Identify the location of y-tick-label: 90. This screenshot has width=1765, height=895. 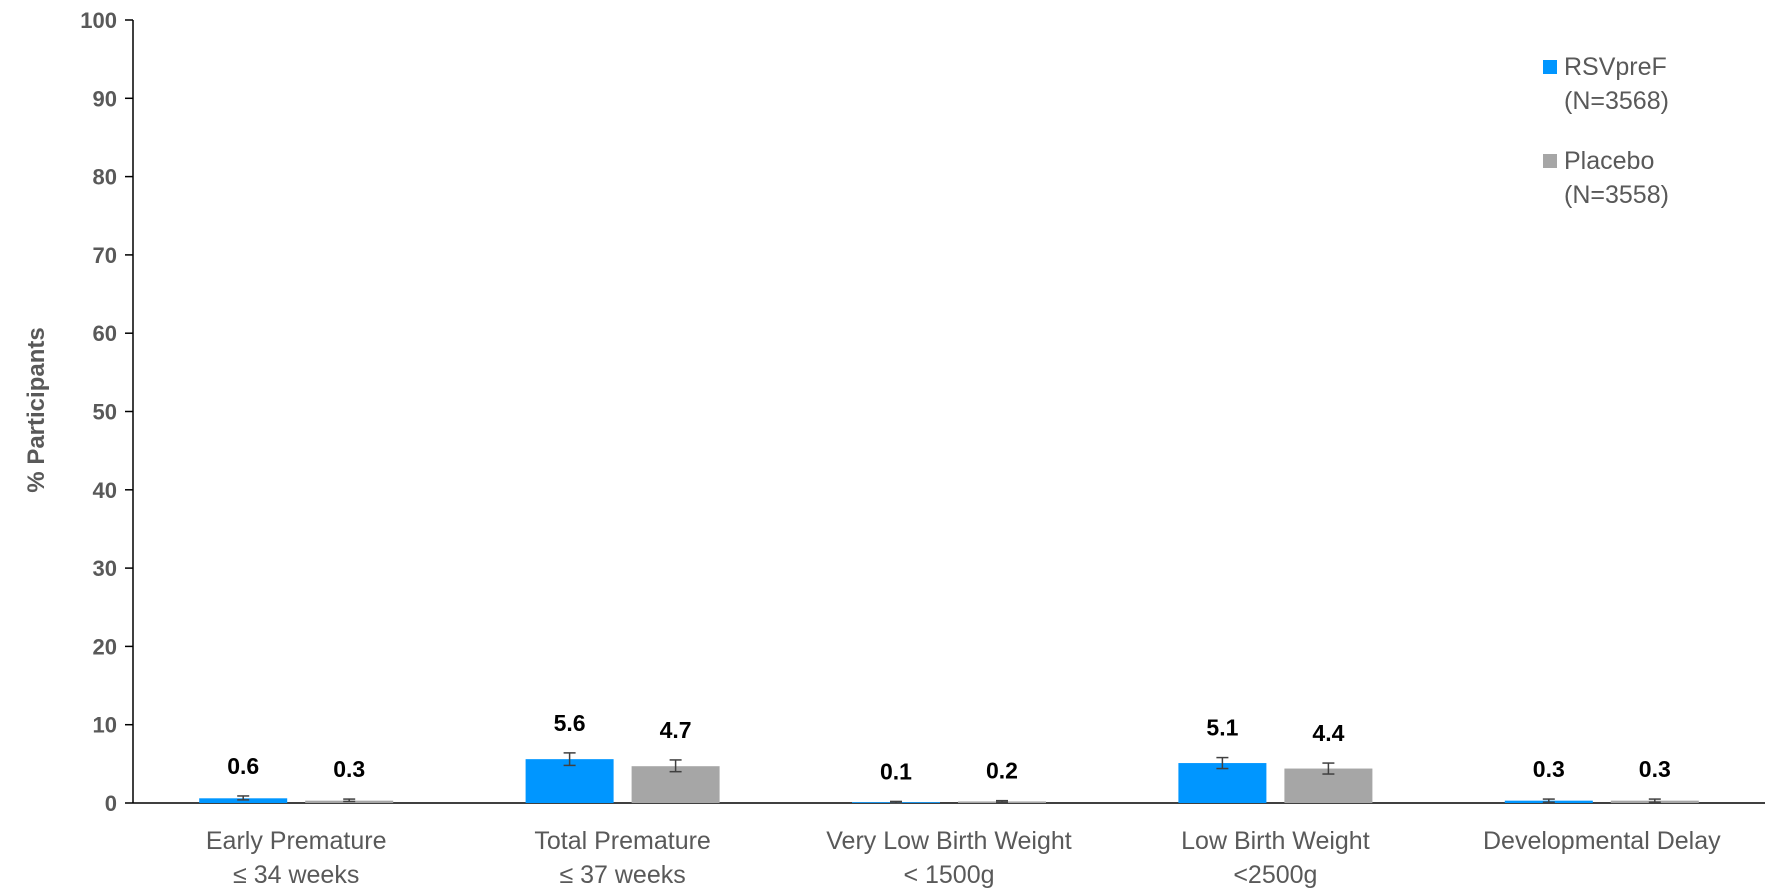
(105, 98).